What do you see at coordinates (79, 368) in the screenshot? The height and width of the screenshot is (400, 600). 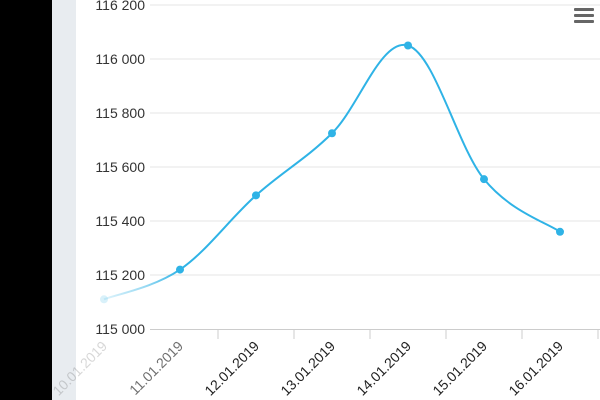 I see `x-tick-label: 10.01.2019` at bounding box center [79, 368].